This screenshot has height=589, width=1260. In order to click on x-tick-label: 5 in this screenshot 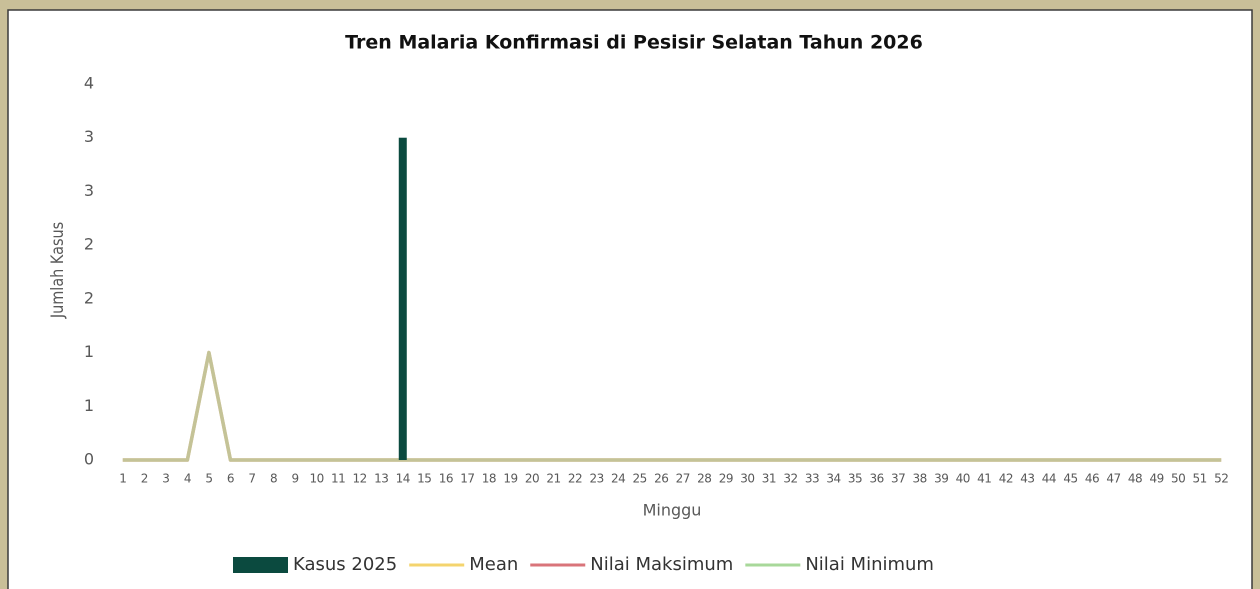, I will do `click(208, 479)`.